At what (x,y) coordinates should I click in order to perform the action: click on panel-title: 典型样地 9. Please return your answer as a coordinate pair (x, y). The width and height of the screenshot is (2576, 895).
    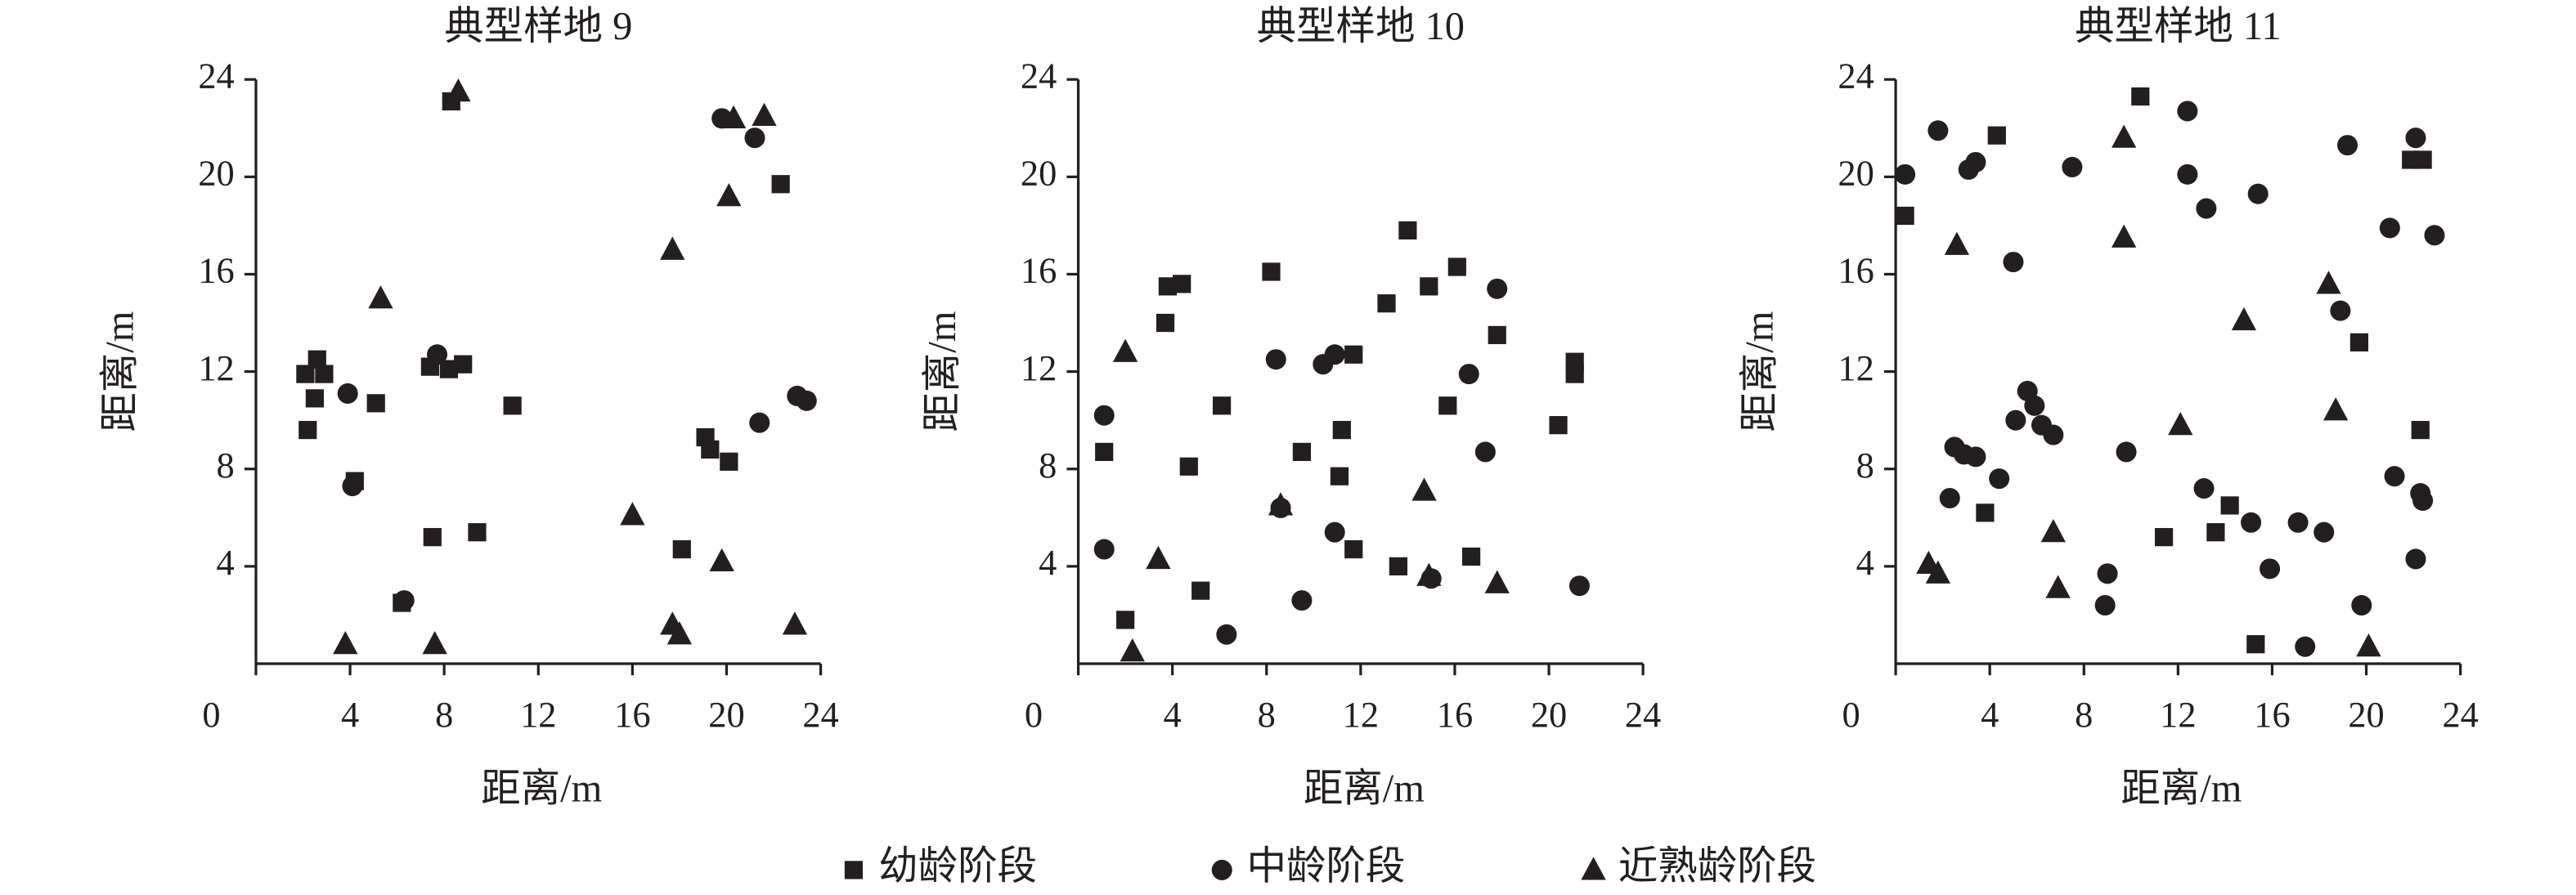
    Looking at the image, I should click on (538, 27).